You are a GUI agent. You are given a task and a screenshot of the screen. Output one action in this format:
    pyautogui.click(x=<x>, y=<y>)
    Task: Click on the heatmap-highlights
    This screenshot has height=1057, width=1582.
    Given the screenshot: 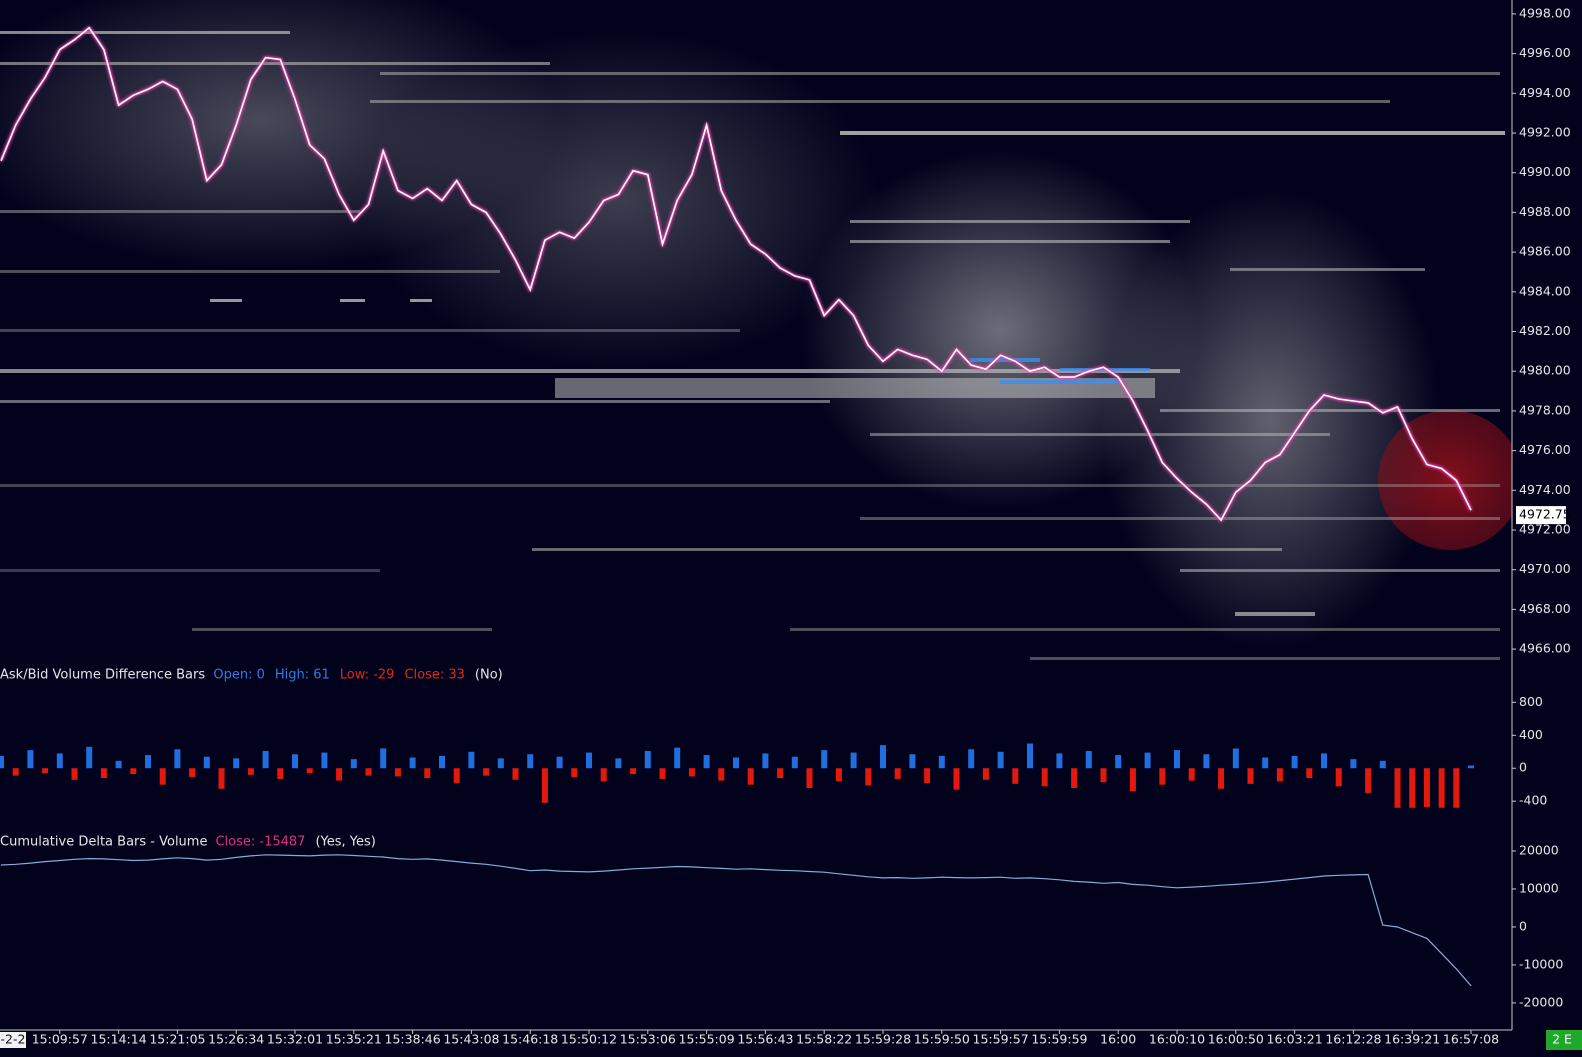 What is the action you would take?
    pyautogui.click(x=1060, y=371)
    